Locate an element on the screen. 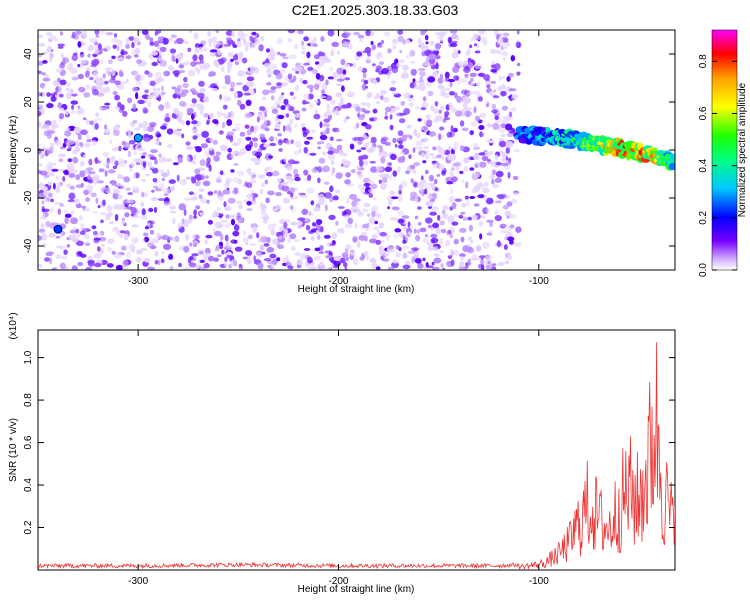 Image resolution: width=750 pixels, height=600 pixels. y-tick-label: 0.8 is located at coordinates (28, 400).